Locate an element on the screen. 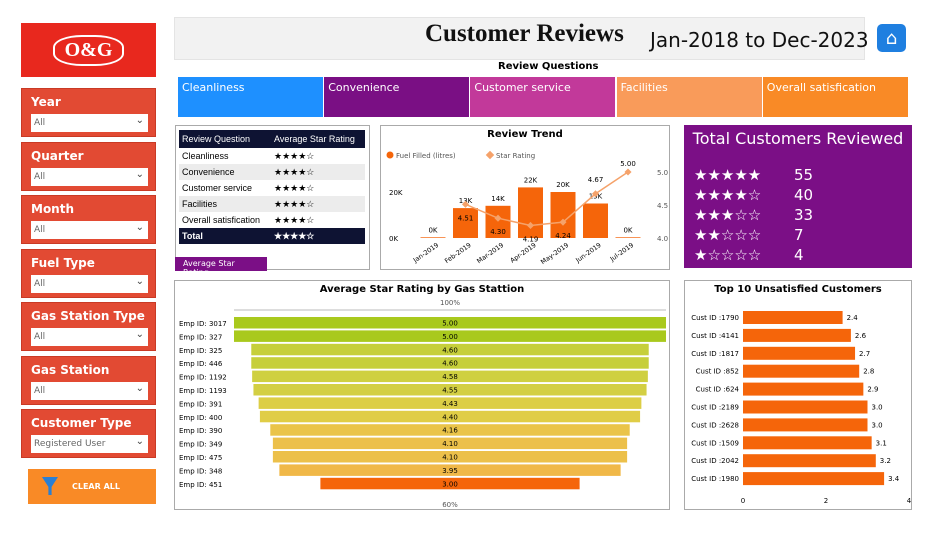  table-row: Facilities ★★★★☆ is located at coordinates (272, 204).